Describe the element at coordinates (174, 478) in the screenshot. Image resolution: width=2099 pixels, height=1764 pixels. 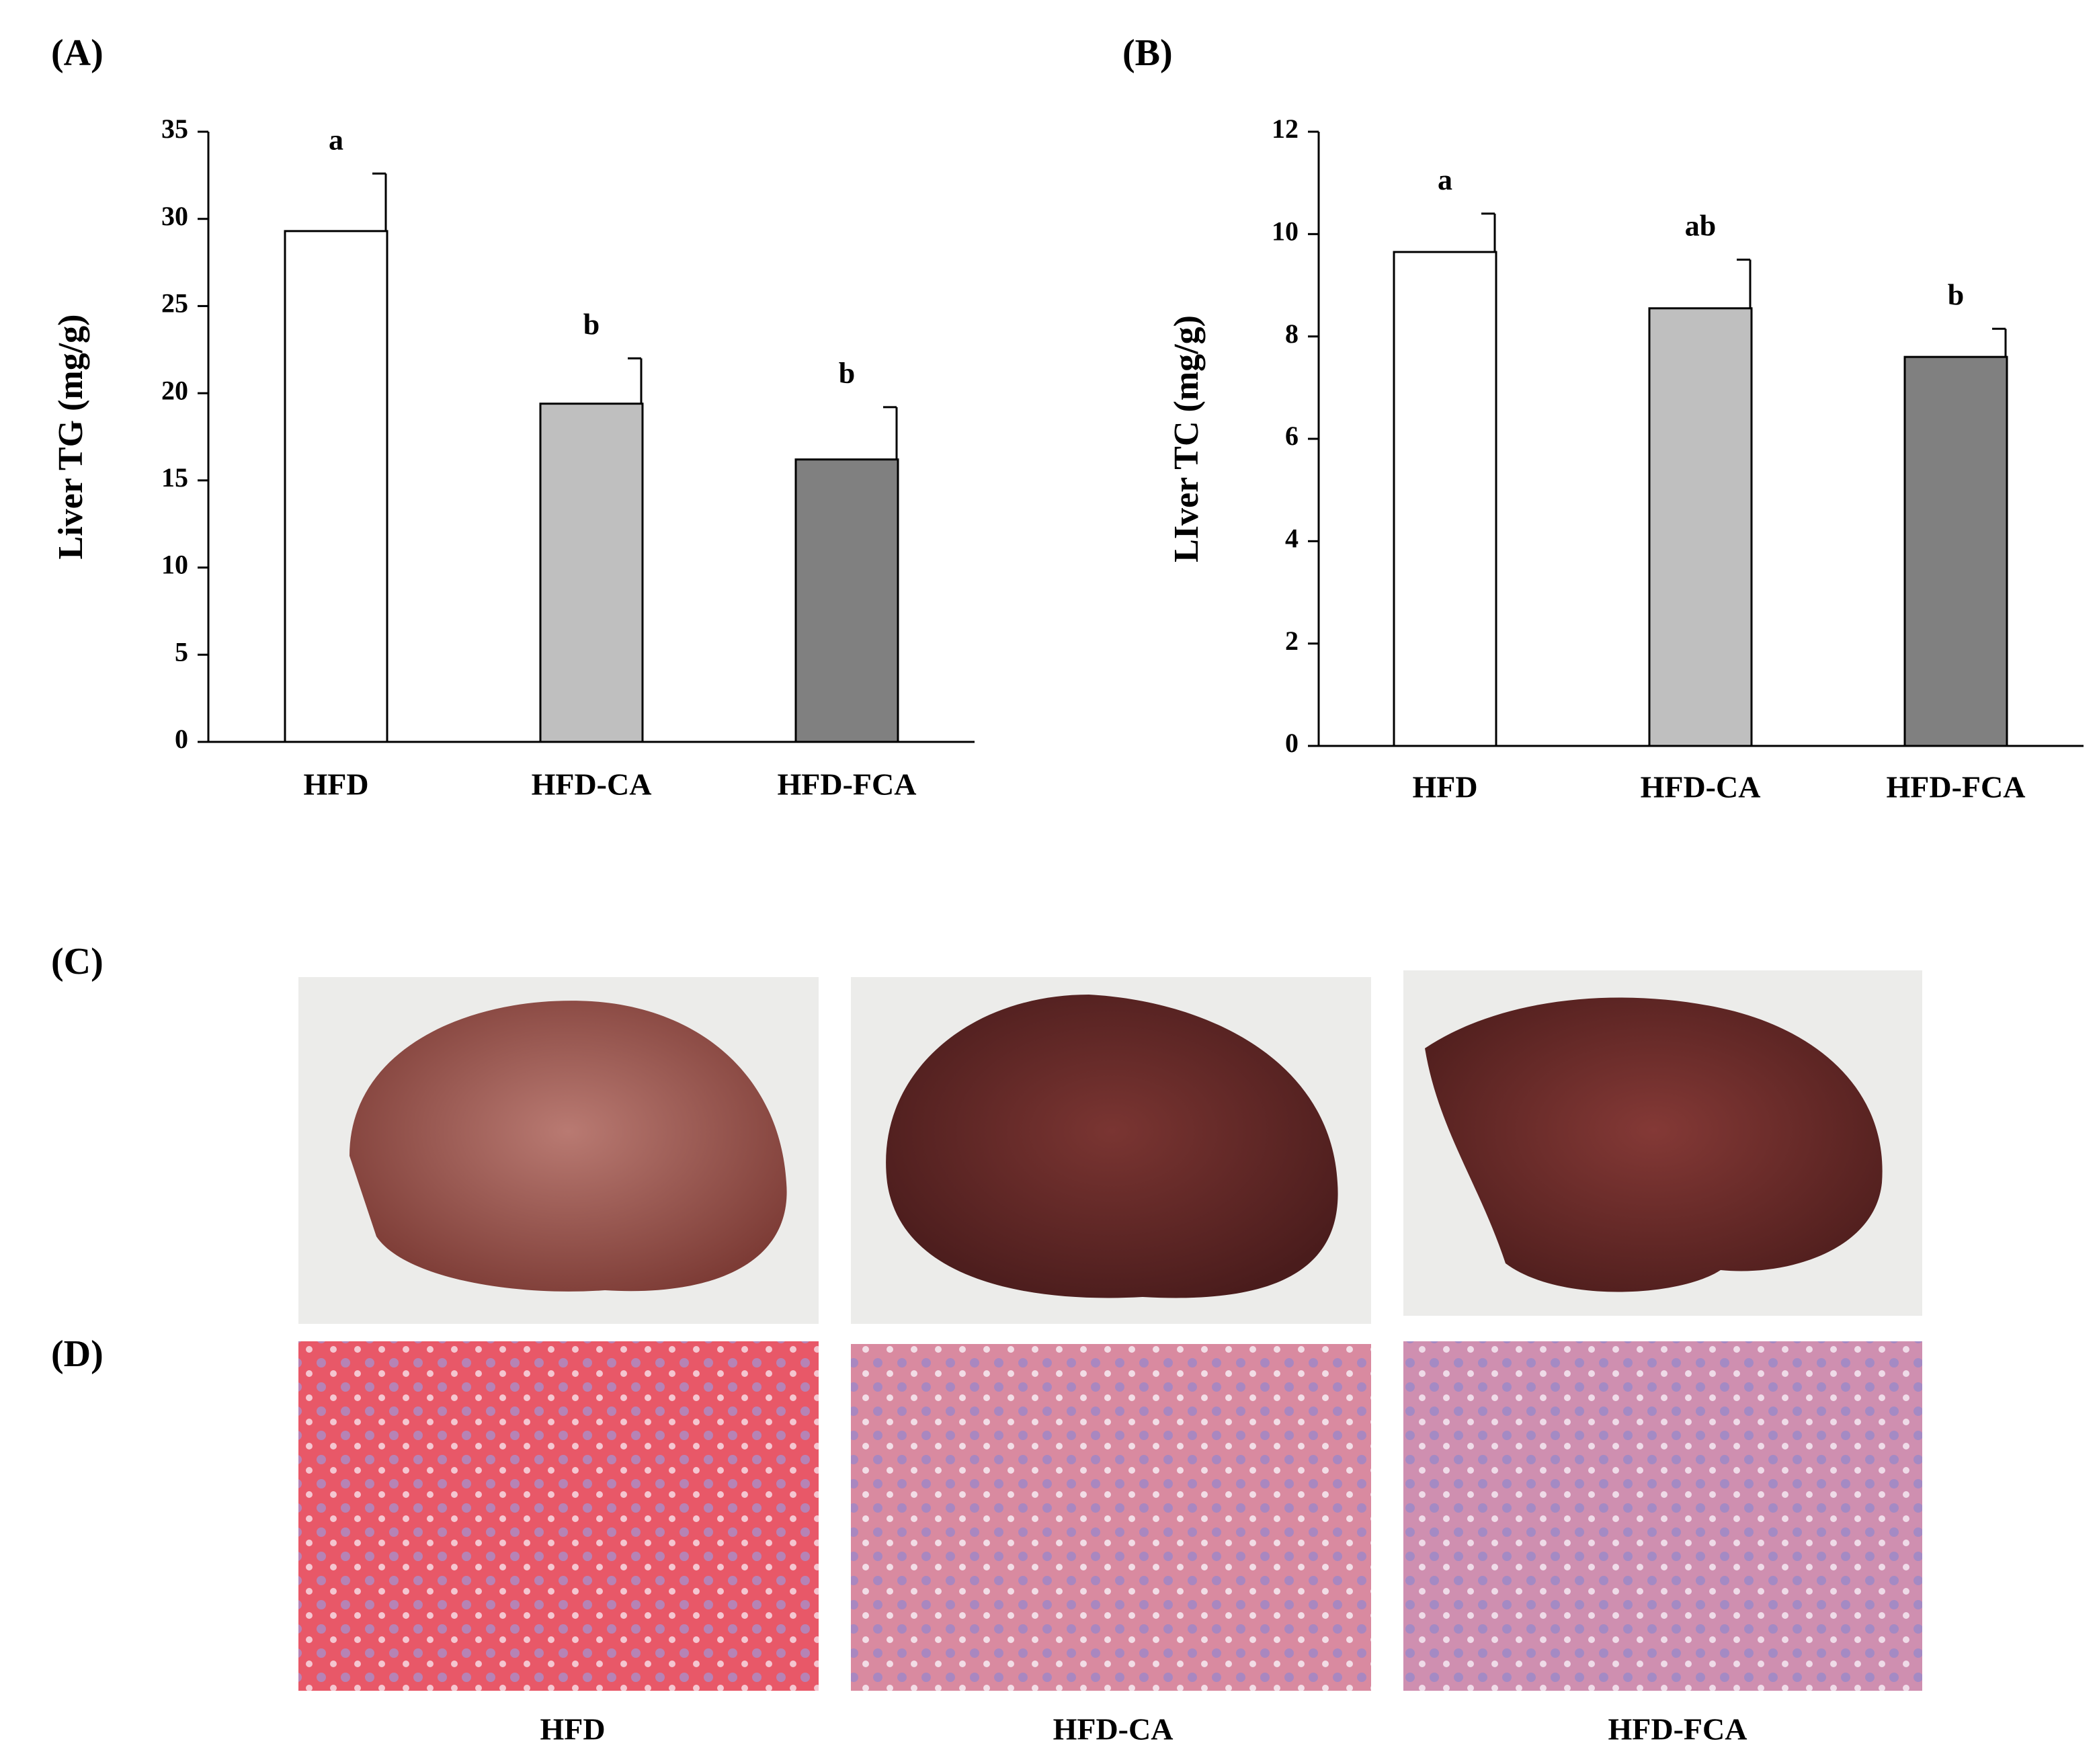
I see `y-tick-label: 15` at that location.